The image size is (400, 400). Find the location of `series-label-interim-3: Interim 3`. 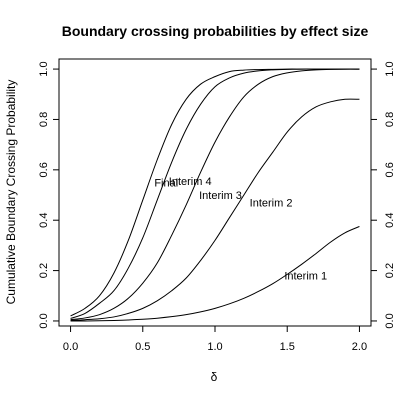

series-label-interim-3: Interim 3 is located at coordinates (220, 196).